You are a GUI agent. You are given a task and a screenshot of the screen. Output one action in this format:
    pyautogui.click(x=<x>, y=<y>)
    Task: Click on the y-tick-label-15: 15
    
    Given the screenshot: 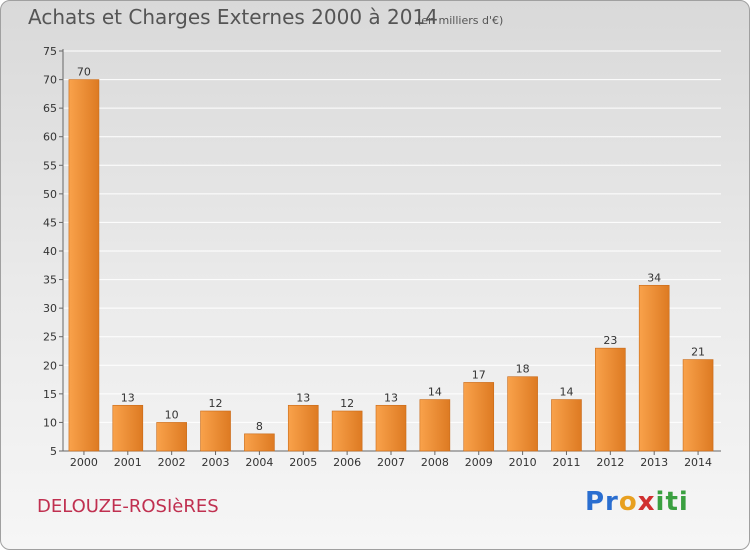 What is the action you would take?
    pyautogui.click(x=50, y=394)
    